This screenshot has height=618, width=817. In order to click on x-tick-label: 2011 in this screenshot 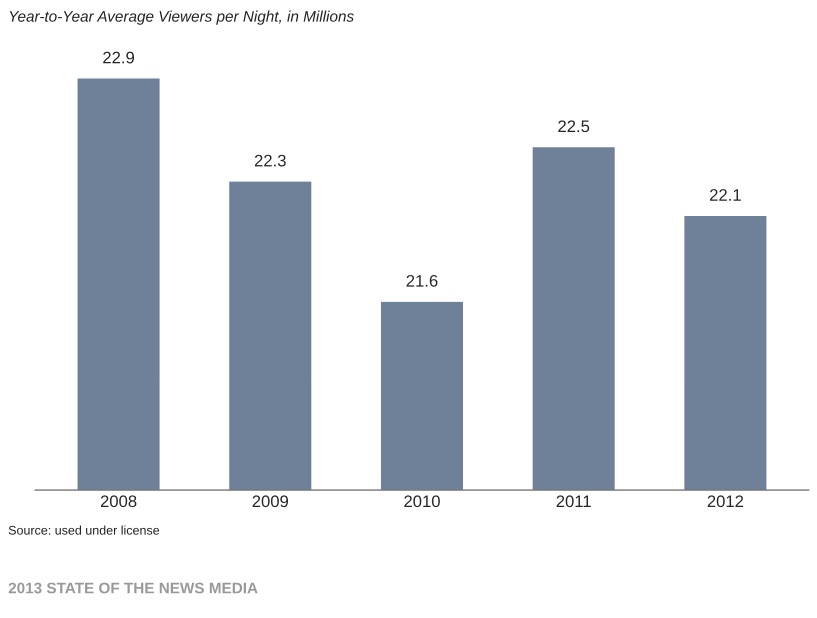, I will do `click(573, 501)`.